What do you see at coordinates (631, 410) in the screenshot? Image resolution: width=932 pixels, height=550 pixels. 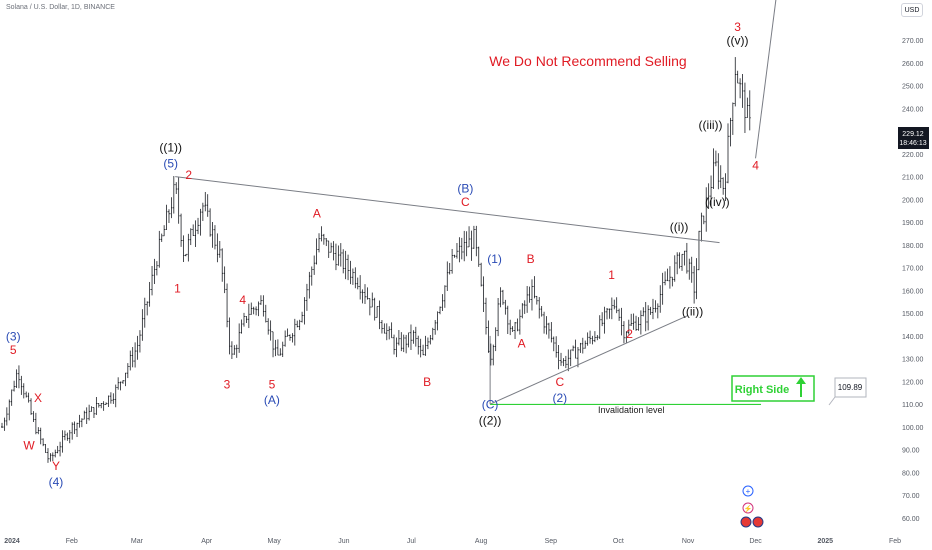 I see `invalidation-label: Invalidation level` at bounding box center [631, 410].